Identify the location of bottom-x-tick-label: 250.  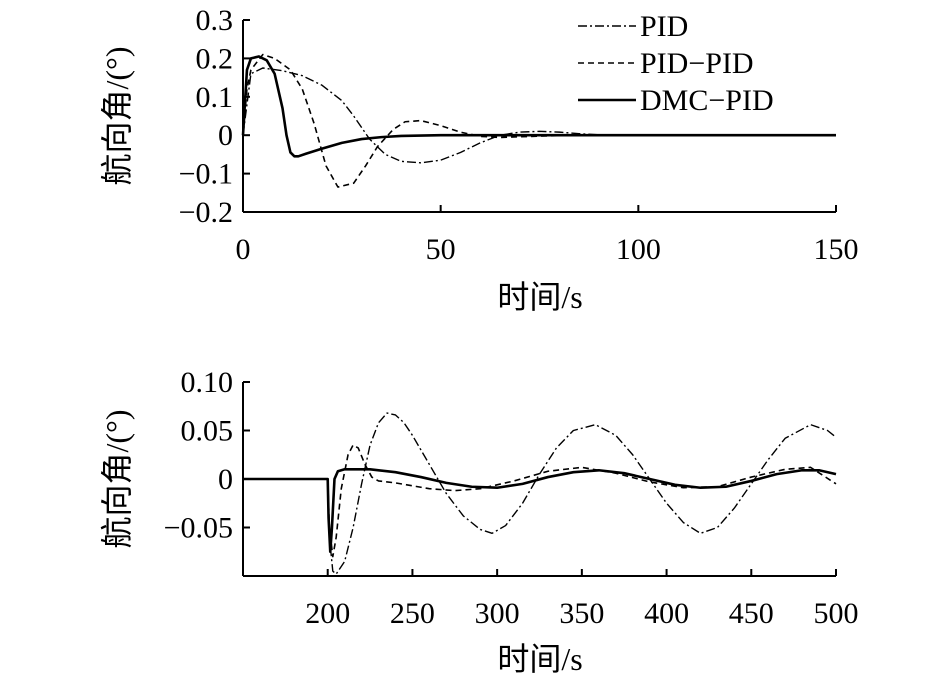
(412, 613).